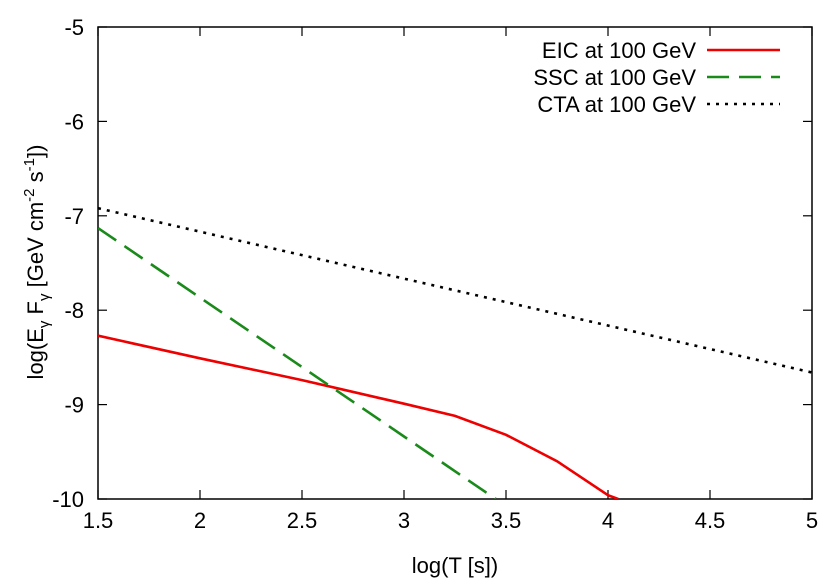  Describe the element at coordinates (74, 310) in the screenshot. I see `y-tick-label: -8` at that location.